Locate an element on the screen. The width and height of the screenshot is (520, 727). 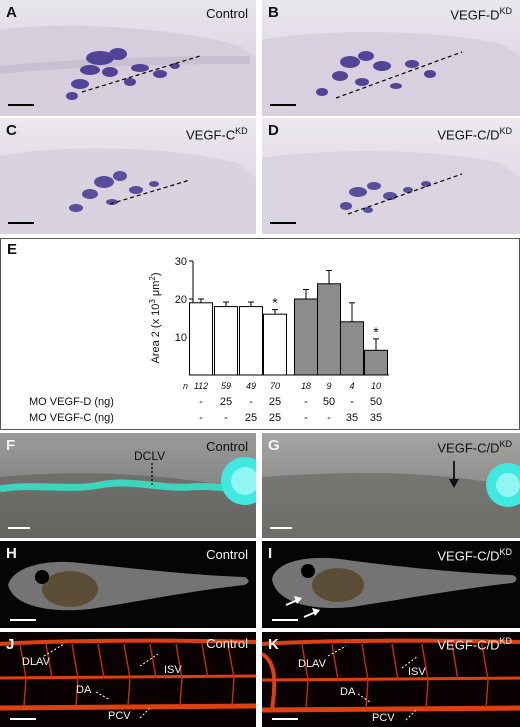
panel-k: K VEGF-C/DKD DLAV ISV DA PCV is located at coordinates (391, 679).